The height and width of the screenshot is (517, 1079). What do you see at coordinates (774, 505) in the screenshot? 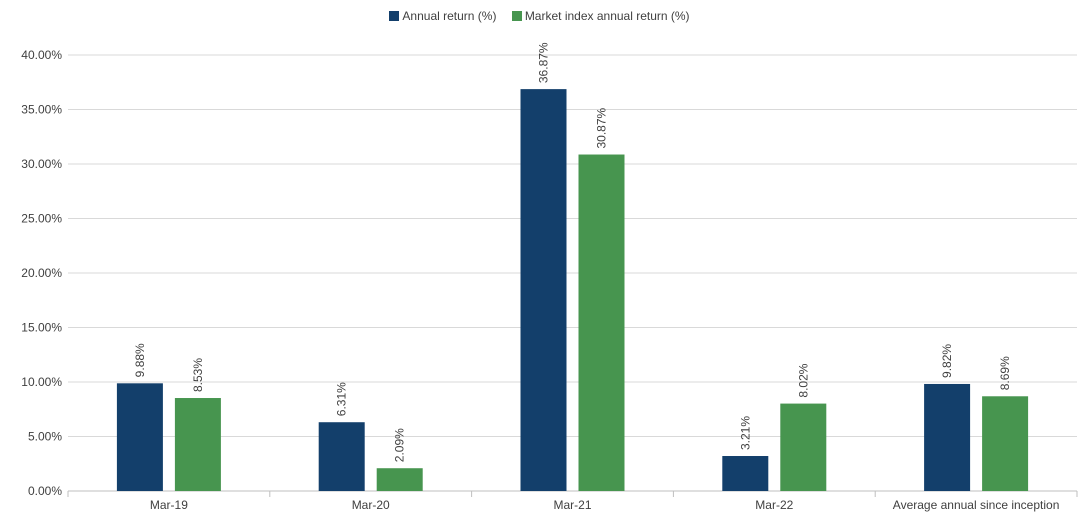
I see `x-tick-label: Mar-22` at bounding box center [774, 505].